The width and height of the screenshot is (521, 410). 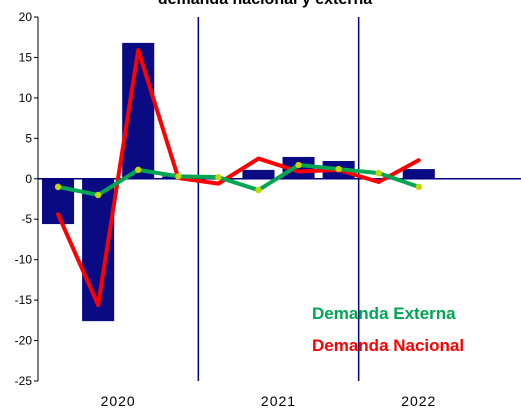 I want to click on y-tick-label: -20, so click(x=24, y=341).